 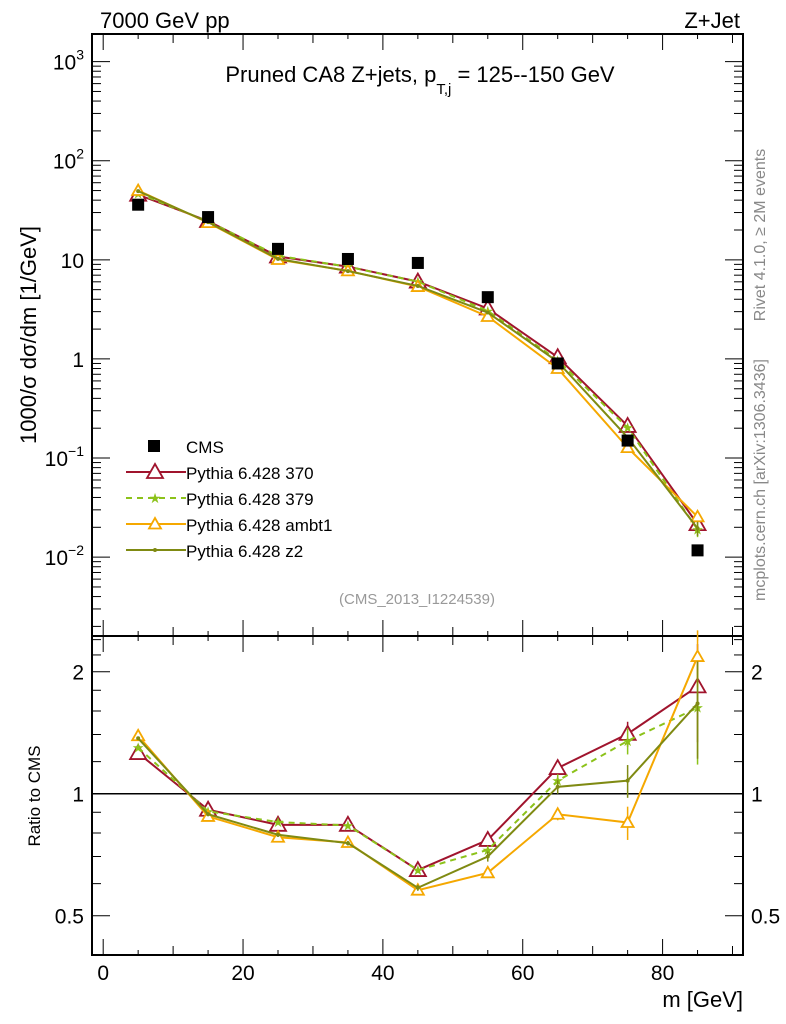 What do you see at coordinates (154, 446) in the screenshot?
I see `legend-marker-cms` at bounding box center [154, 446].